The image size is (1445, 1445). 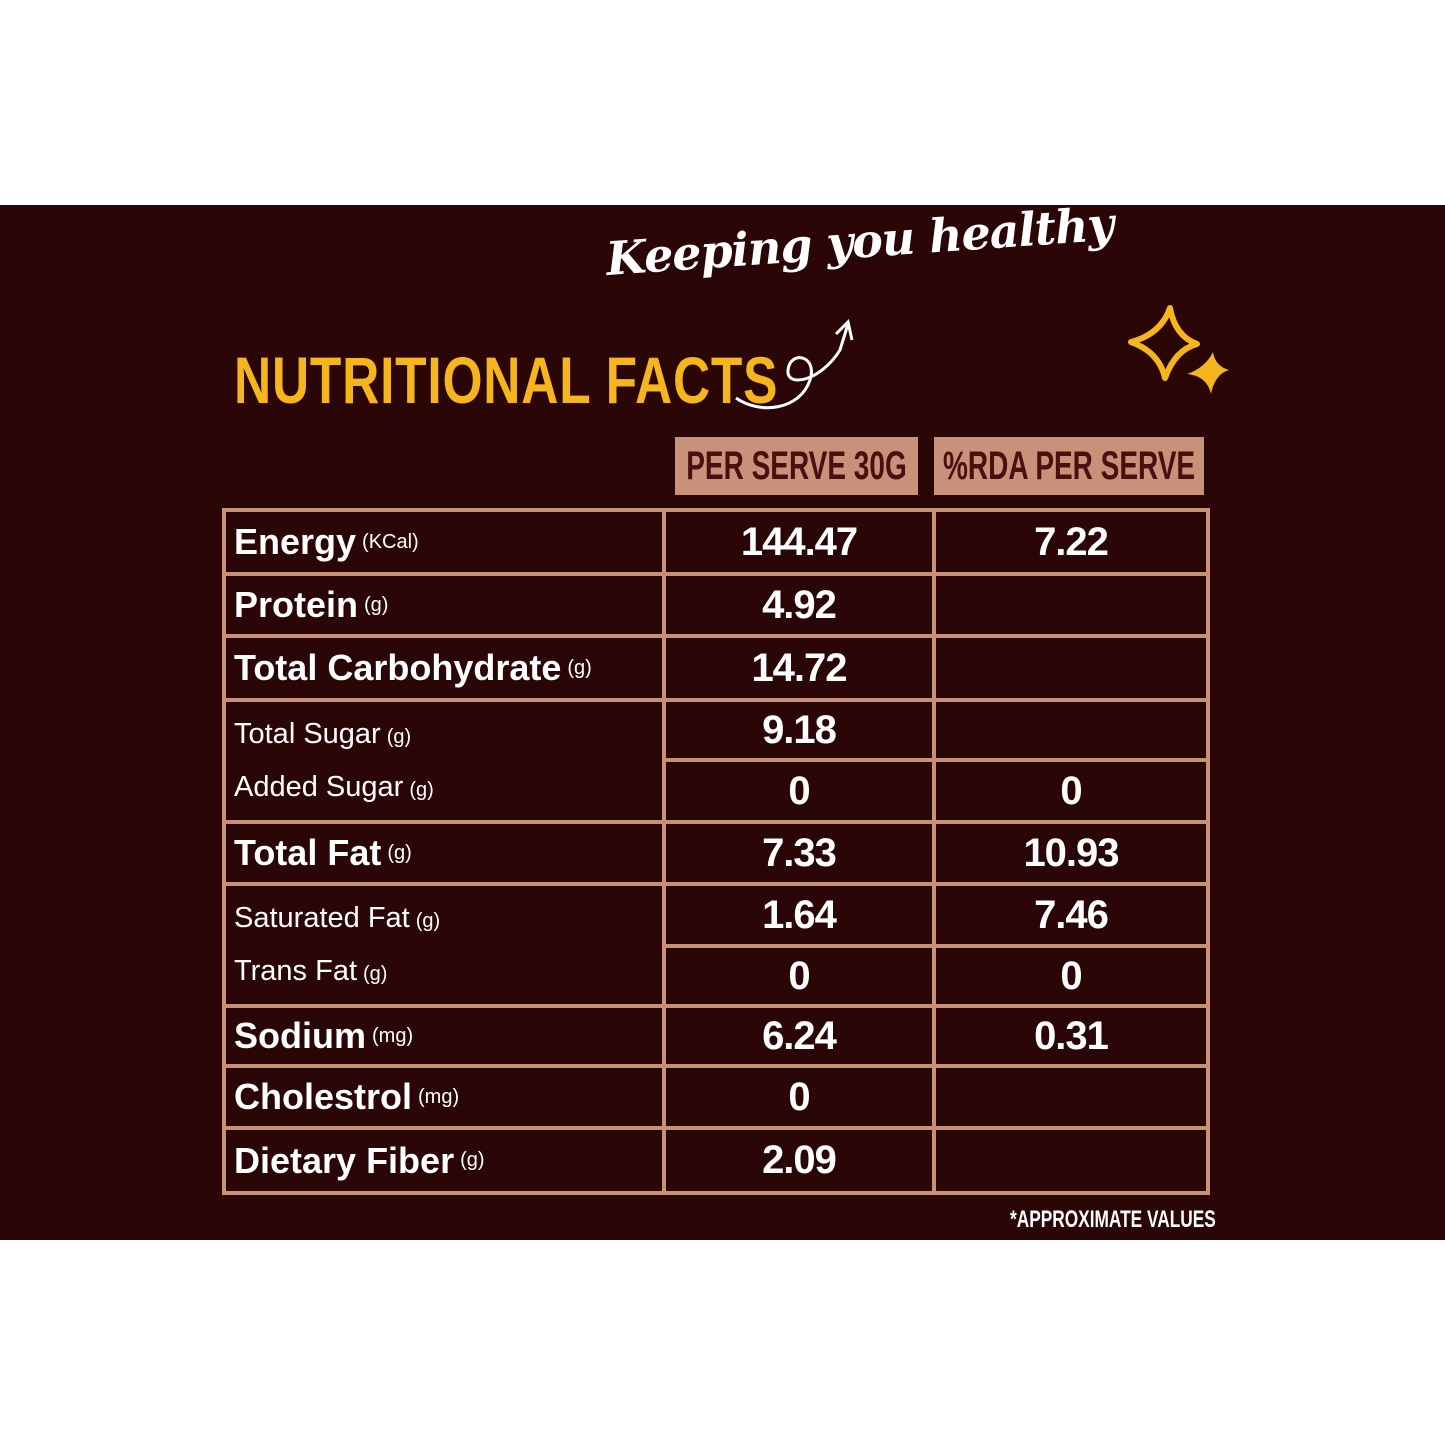 What do you see at coordinates (794, 364) in the screenshot?
I see `curly-arrow-icon` at bounding box center [794, 364].